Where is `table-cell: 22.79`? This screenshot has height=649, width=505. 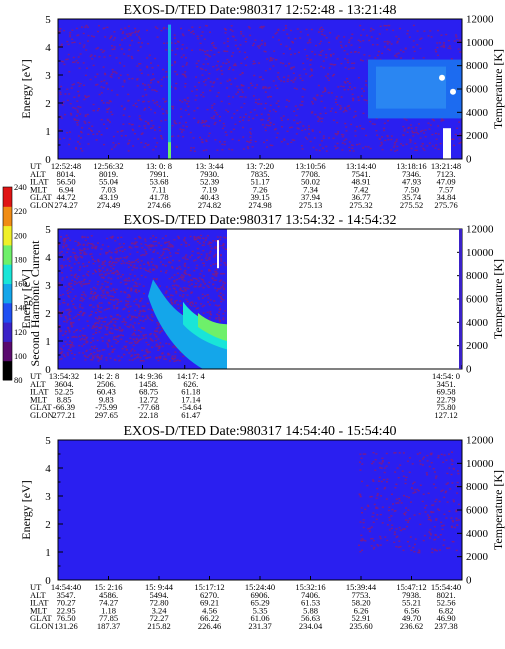 table-cell: 22.79 is located at coordinates (445, 399).